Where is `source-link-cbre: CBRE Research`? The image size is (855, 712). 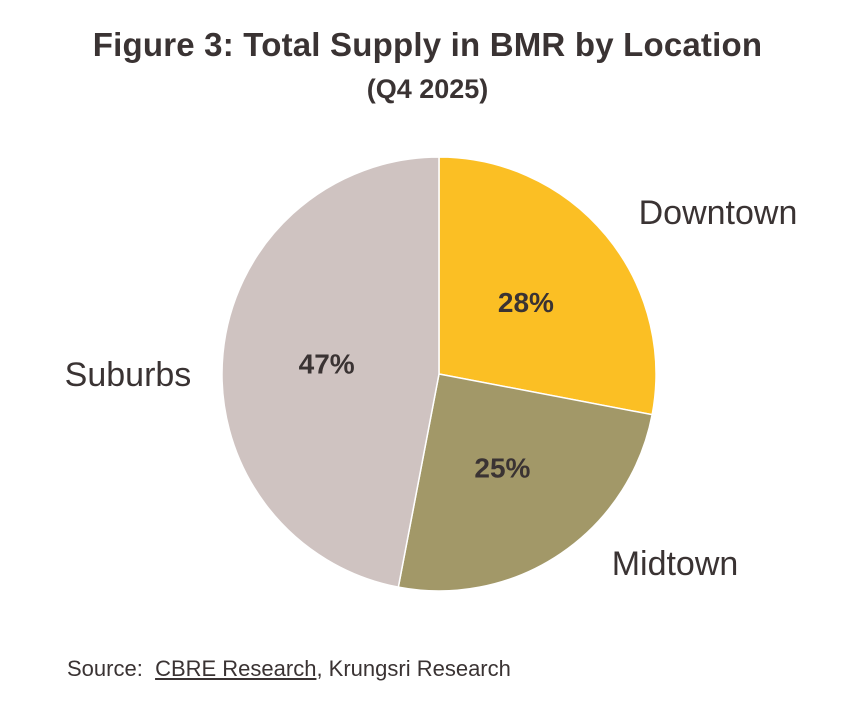 source-link-cbre: CBRE Research is located at coordinates (236, 668).